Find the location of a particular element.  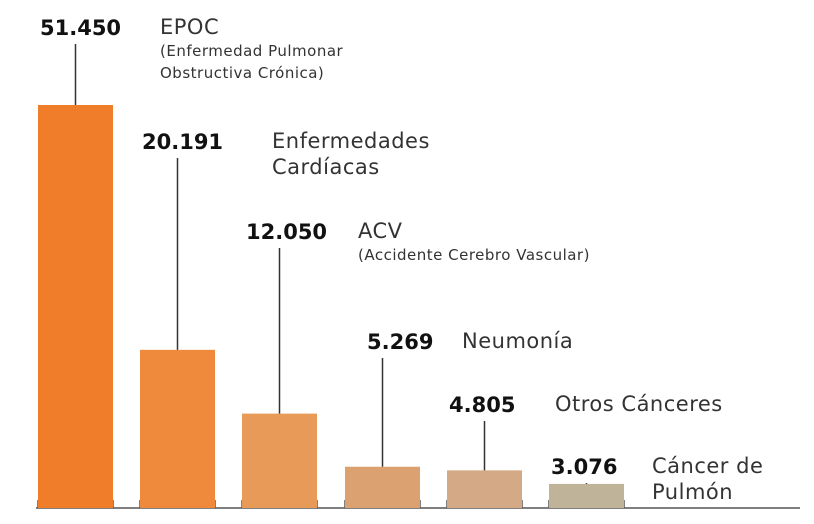

value-label: 12.050 is located at coordinates (286, 232).